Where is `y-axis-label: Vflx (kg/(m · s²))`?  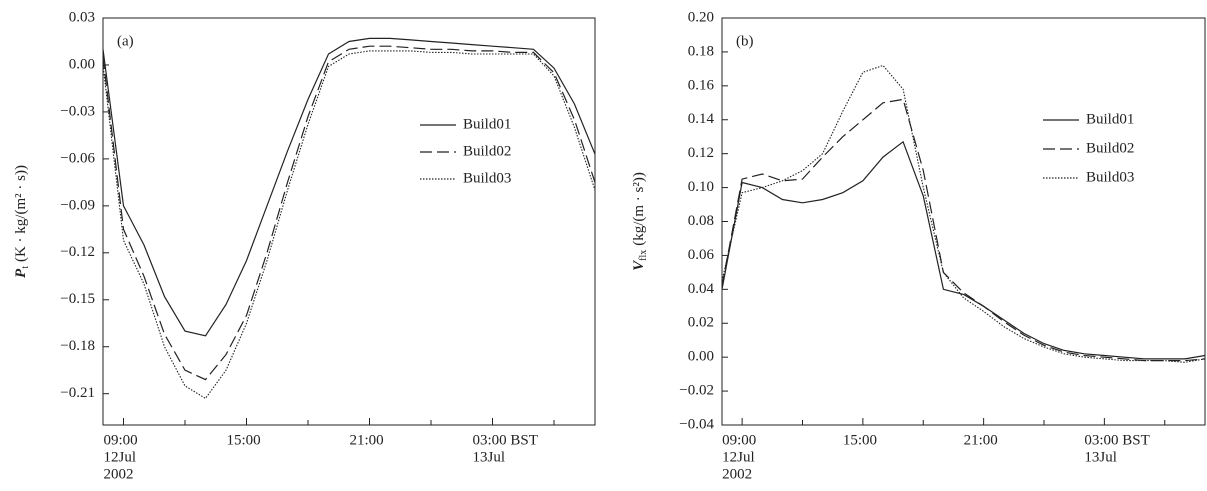
y-axis-label: Vflx (kg/(m · s²)) is located at coordinates (640, 221).